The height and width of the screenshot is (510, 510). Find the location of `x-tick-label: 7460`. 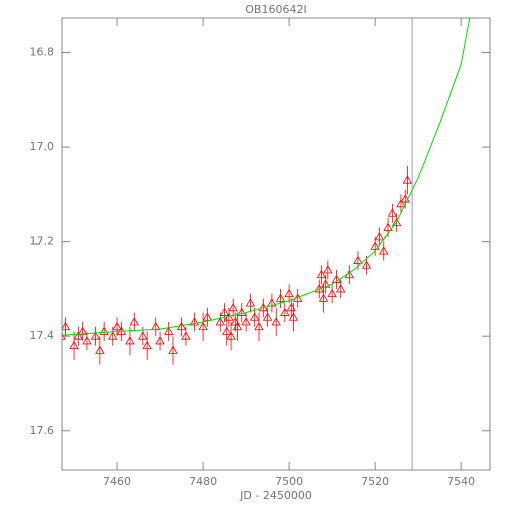

x-tick-label: 7460 is located at coordinates (117, 481).